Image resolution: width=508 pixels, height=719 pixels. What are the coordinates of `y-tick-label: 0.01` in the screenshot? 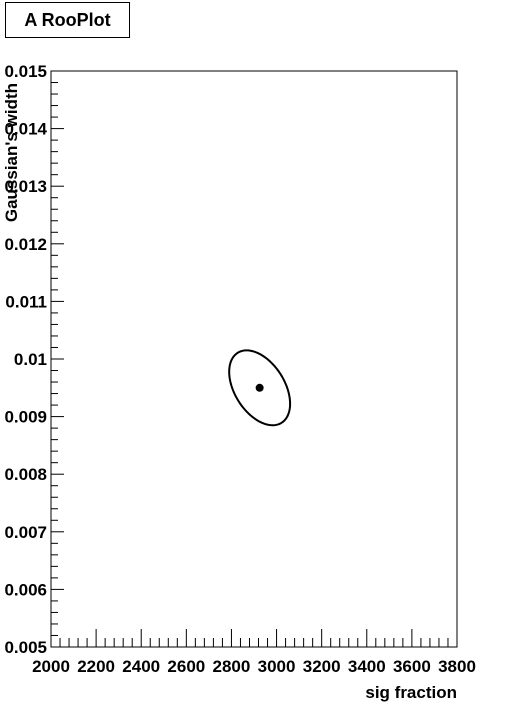 It's located at (30, 359).